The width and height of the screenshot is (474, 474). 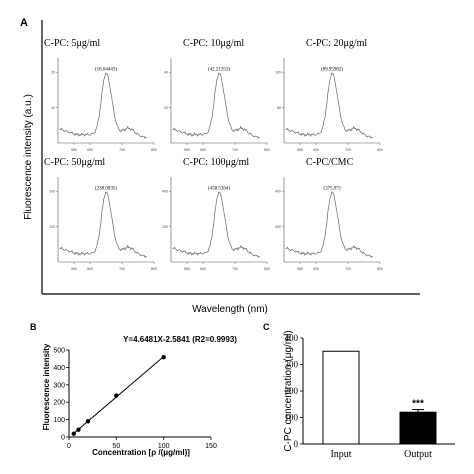 What do you see at coordinates (106, 188) in the screenshot?
I see `peak-label: (238.0835)` at bounding box center [106, 188].